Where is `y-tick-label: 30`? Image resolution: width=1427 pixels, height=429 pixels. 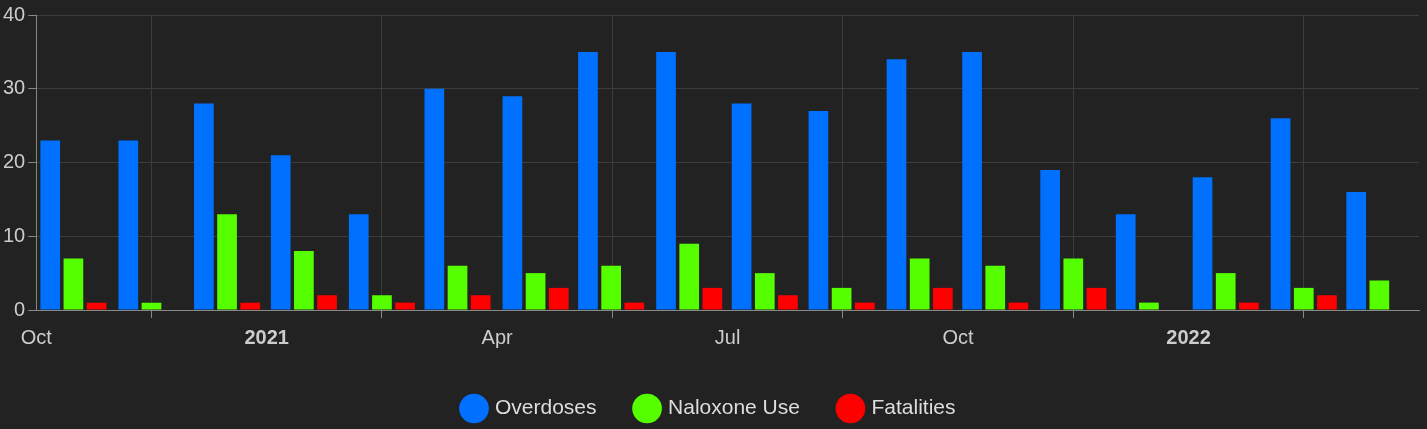 y-tick-label: 30 is located at coordinates (14, 87).